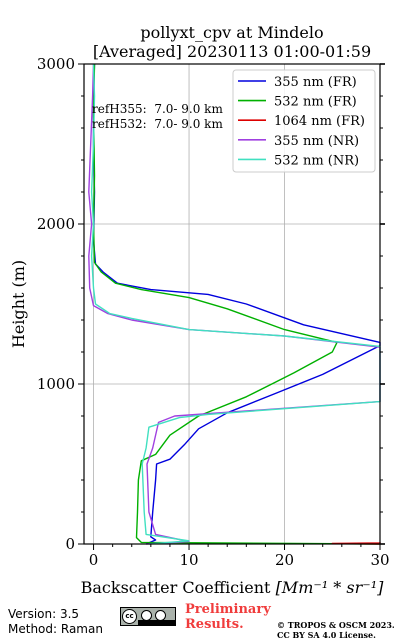 The image size is (400, 640). I want to click on chart-subtitle: [Averaged] 20230113 01:00-01:59, so click(232, 51).